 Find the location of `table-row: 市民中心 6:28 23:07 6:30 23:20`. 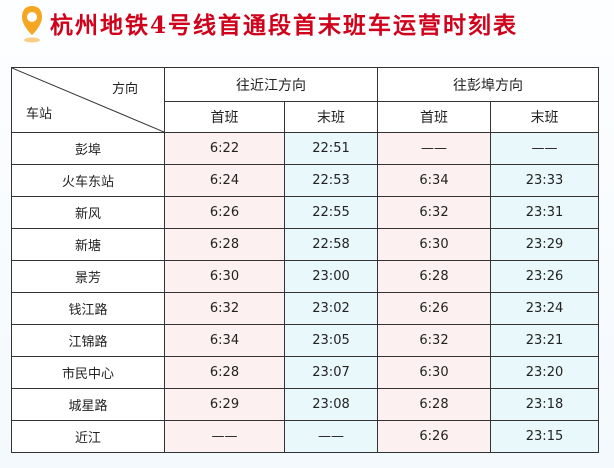

table-row: 市民中心 6:28 23:07 6:30 23:20 is located at coordinates (305, 372).